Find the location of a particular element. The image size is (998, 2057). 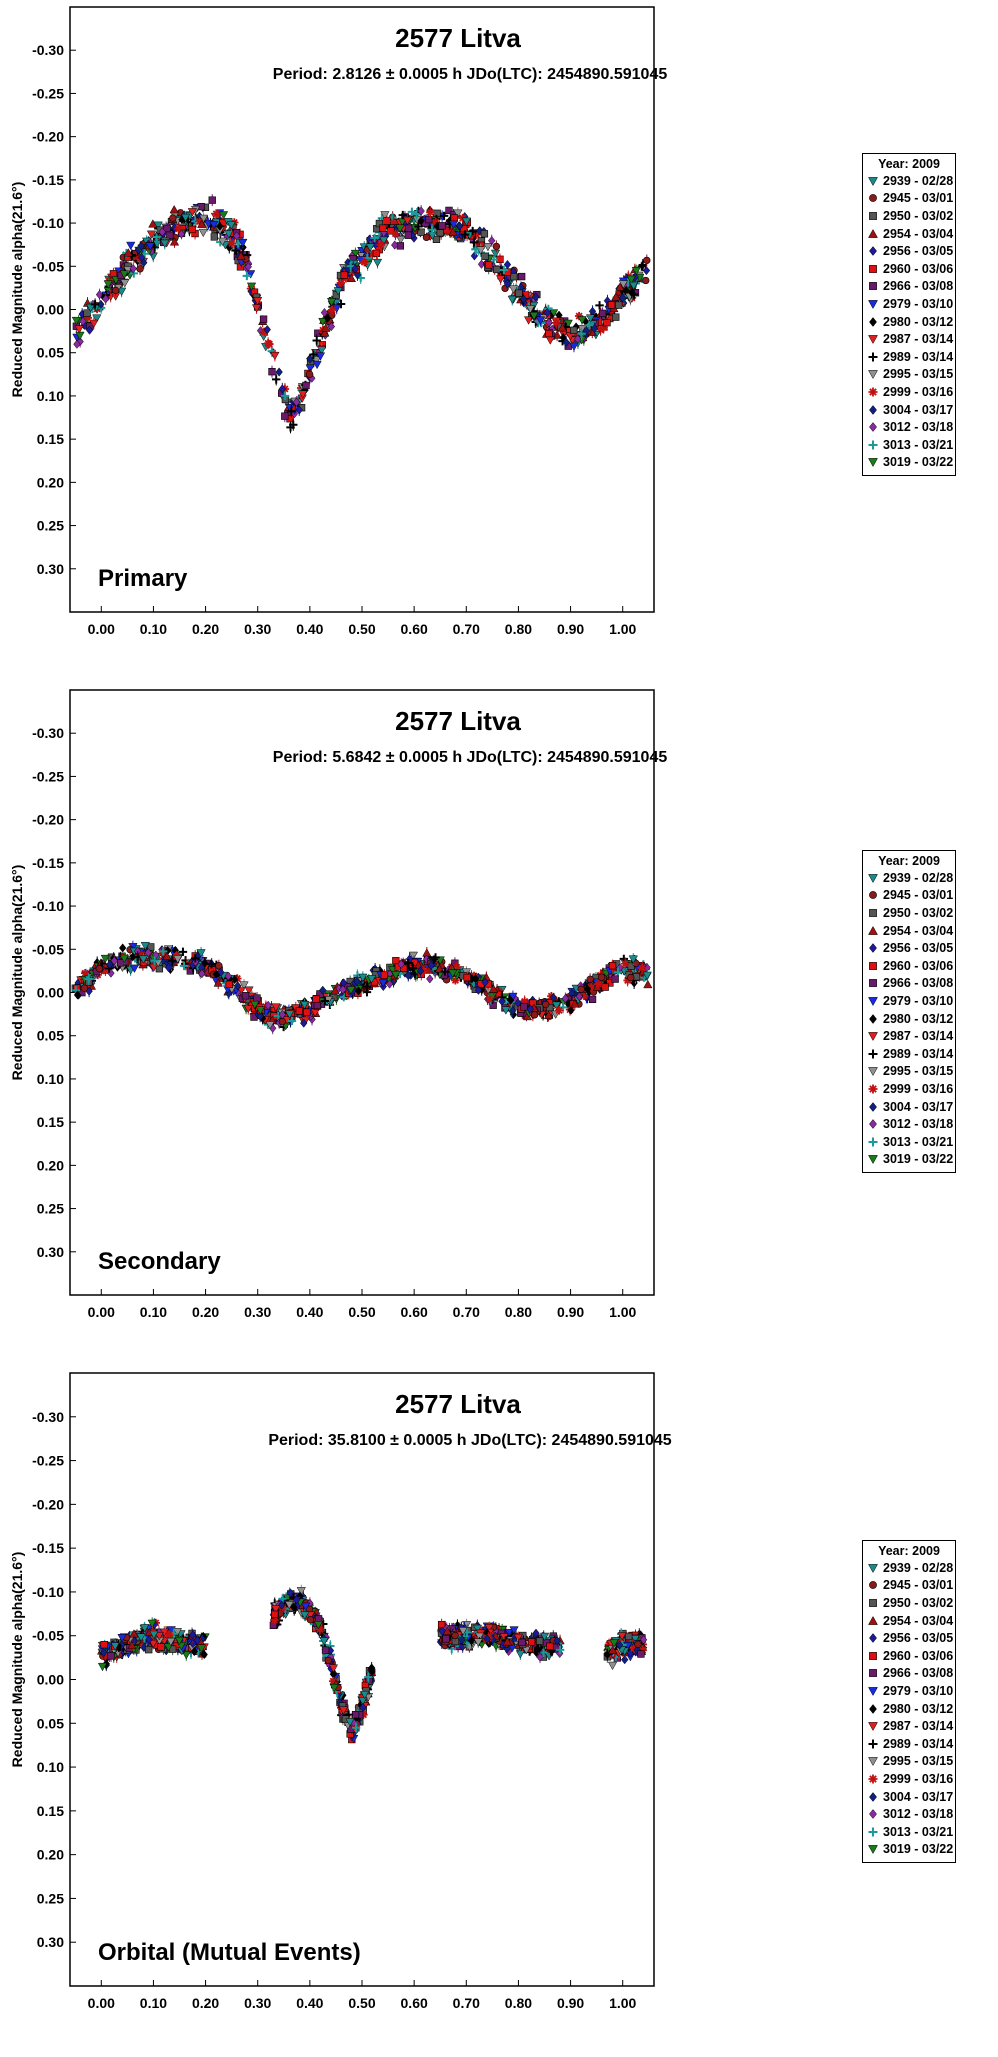

legend-entry: 2999 - 03/16 is located at coordinates (909, 392).